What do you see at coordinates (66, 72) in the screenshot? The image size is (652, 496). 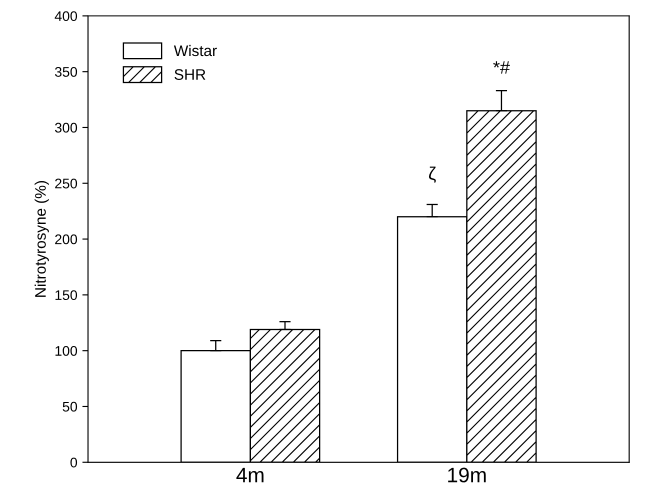 I see `y-tick-label: 350` at bounding box center [66, 72].